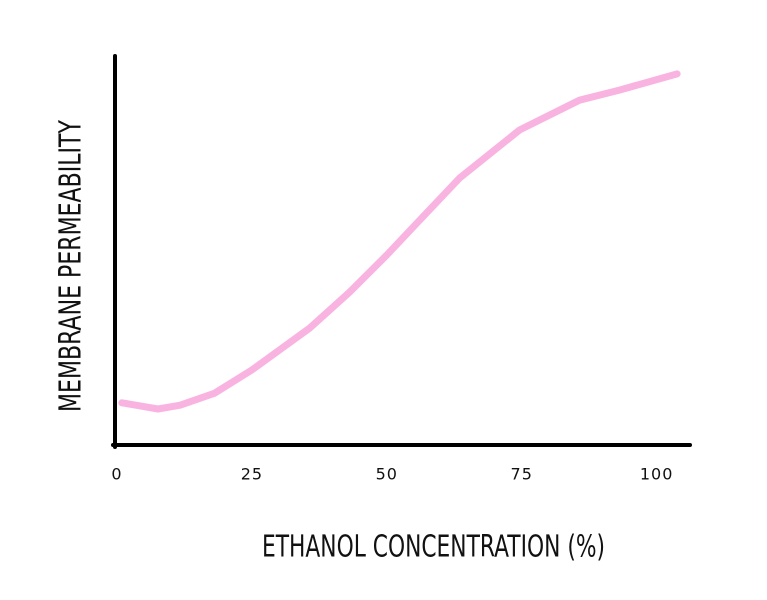 This screenshot has width=767, height=600. Describe the element at coordinates (116, 474) in the screenshot. I see `x-tick-label: 0` at that location.